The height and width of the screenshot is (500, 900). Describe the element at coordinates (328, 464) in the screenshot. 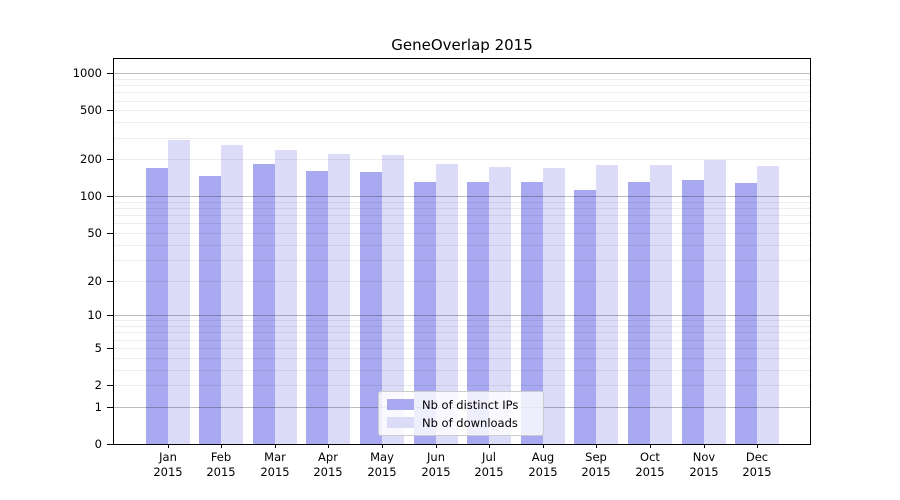

I see `x-tick-label: Apr 2015` at that location.